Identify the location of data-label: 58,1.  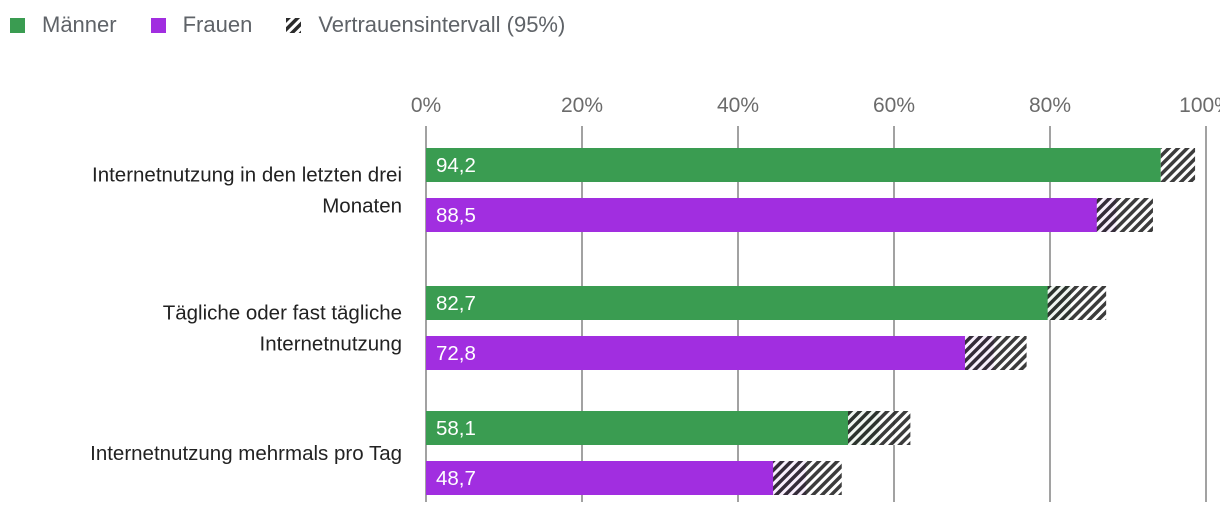
(456, 428).